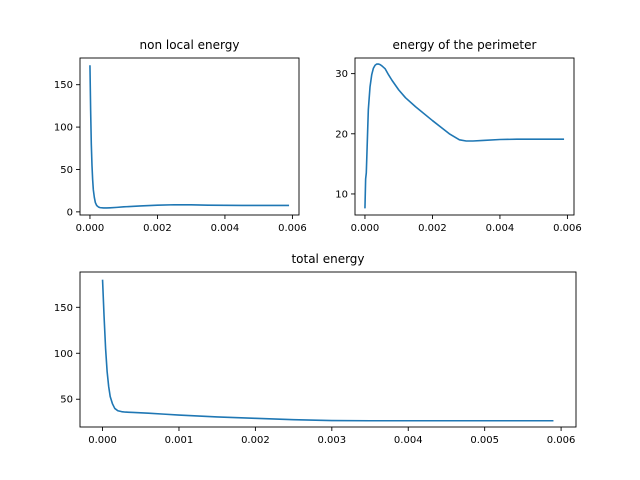  Describe the element at coordinates (341, 74) in the screenshot. I see `y-tick-label: 30` at that location.